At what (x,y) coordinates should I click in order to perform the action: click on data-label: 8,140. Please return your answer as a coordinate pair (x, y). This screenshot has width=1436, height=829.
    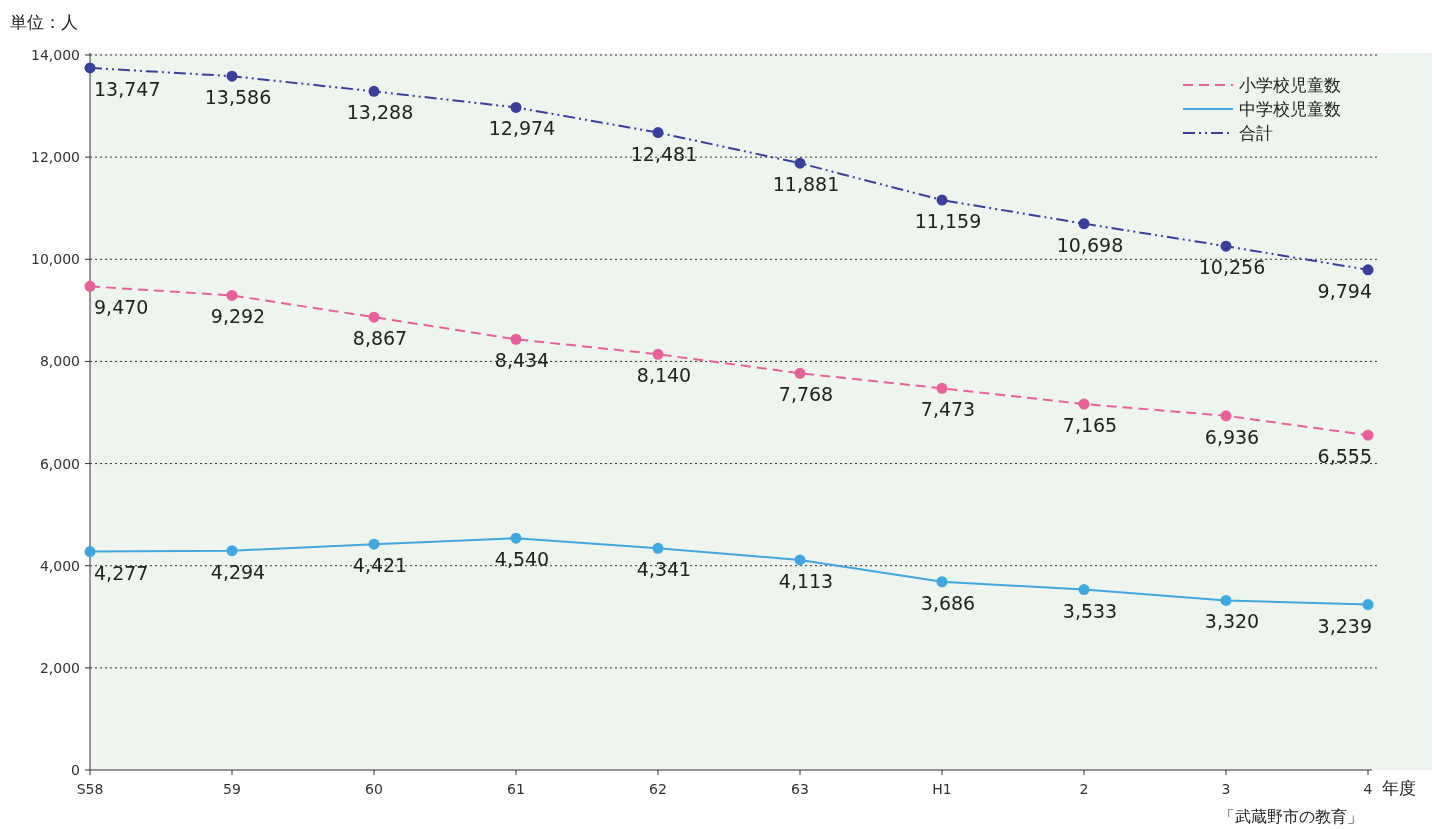
    Looking at the image, I should click on (664, 375).